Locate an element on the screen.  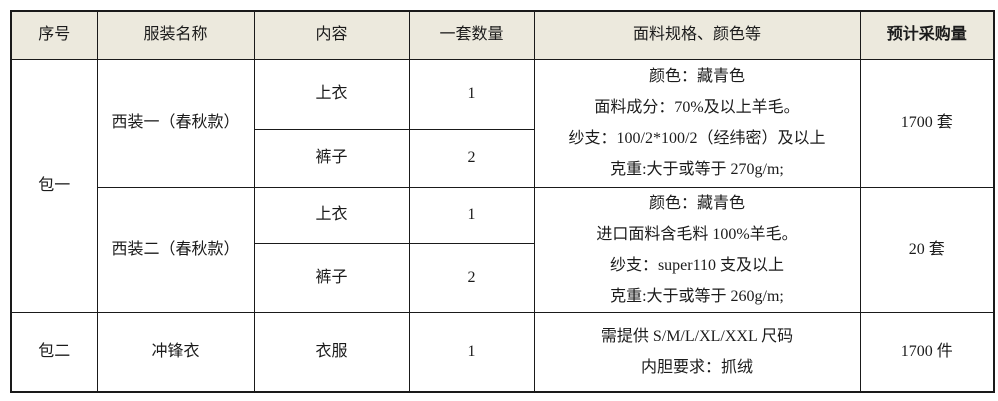
spec-line: 纱支：super110 支及以上 is located at coordinates (697, 265).